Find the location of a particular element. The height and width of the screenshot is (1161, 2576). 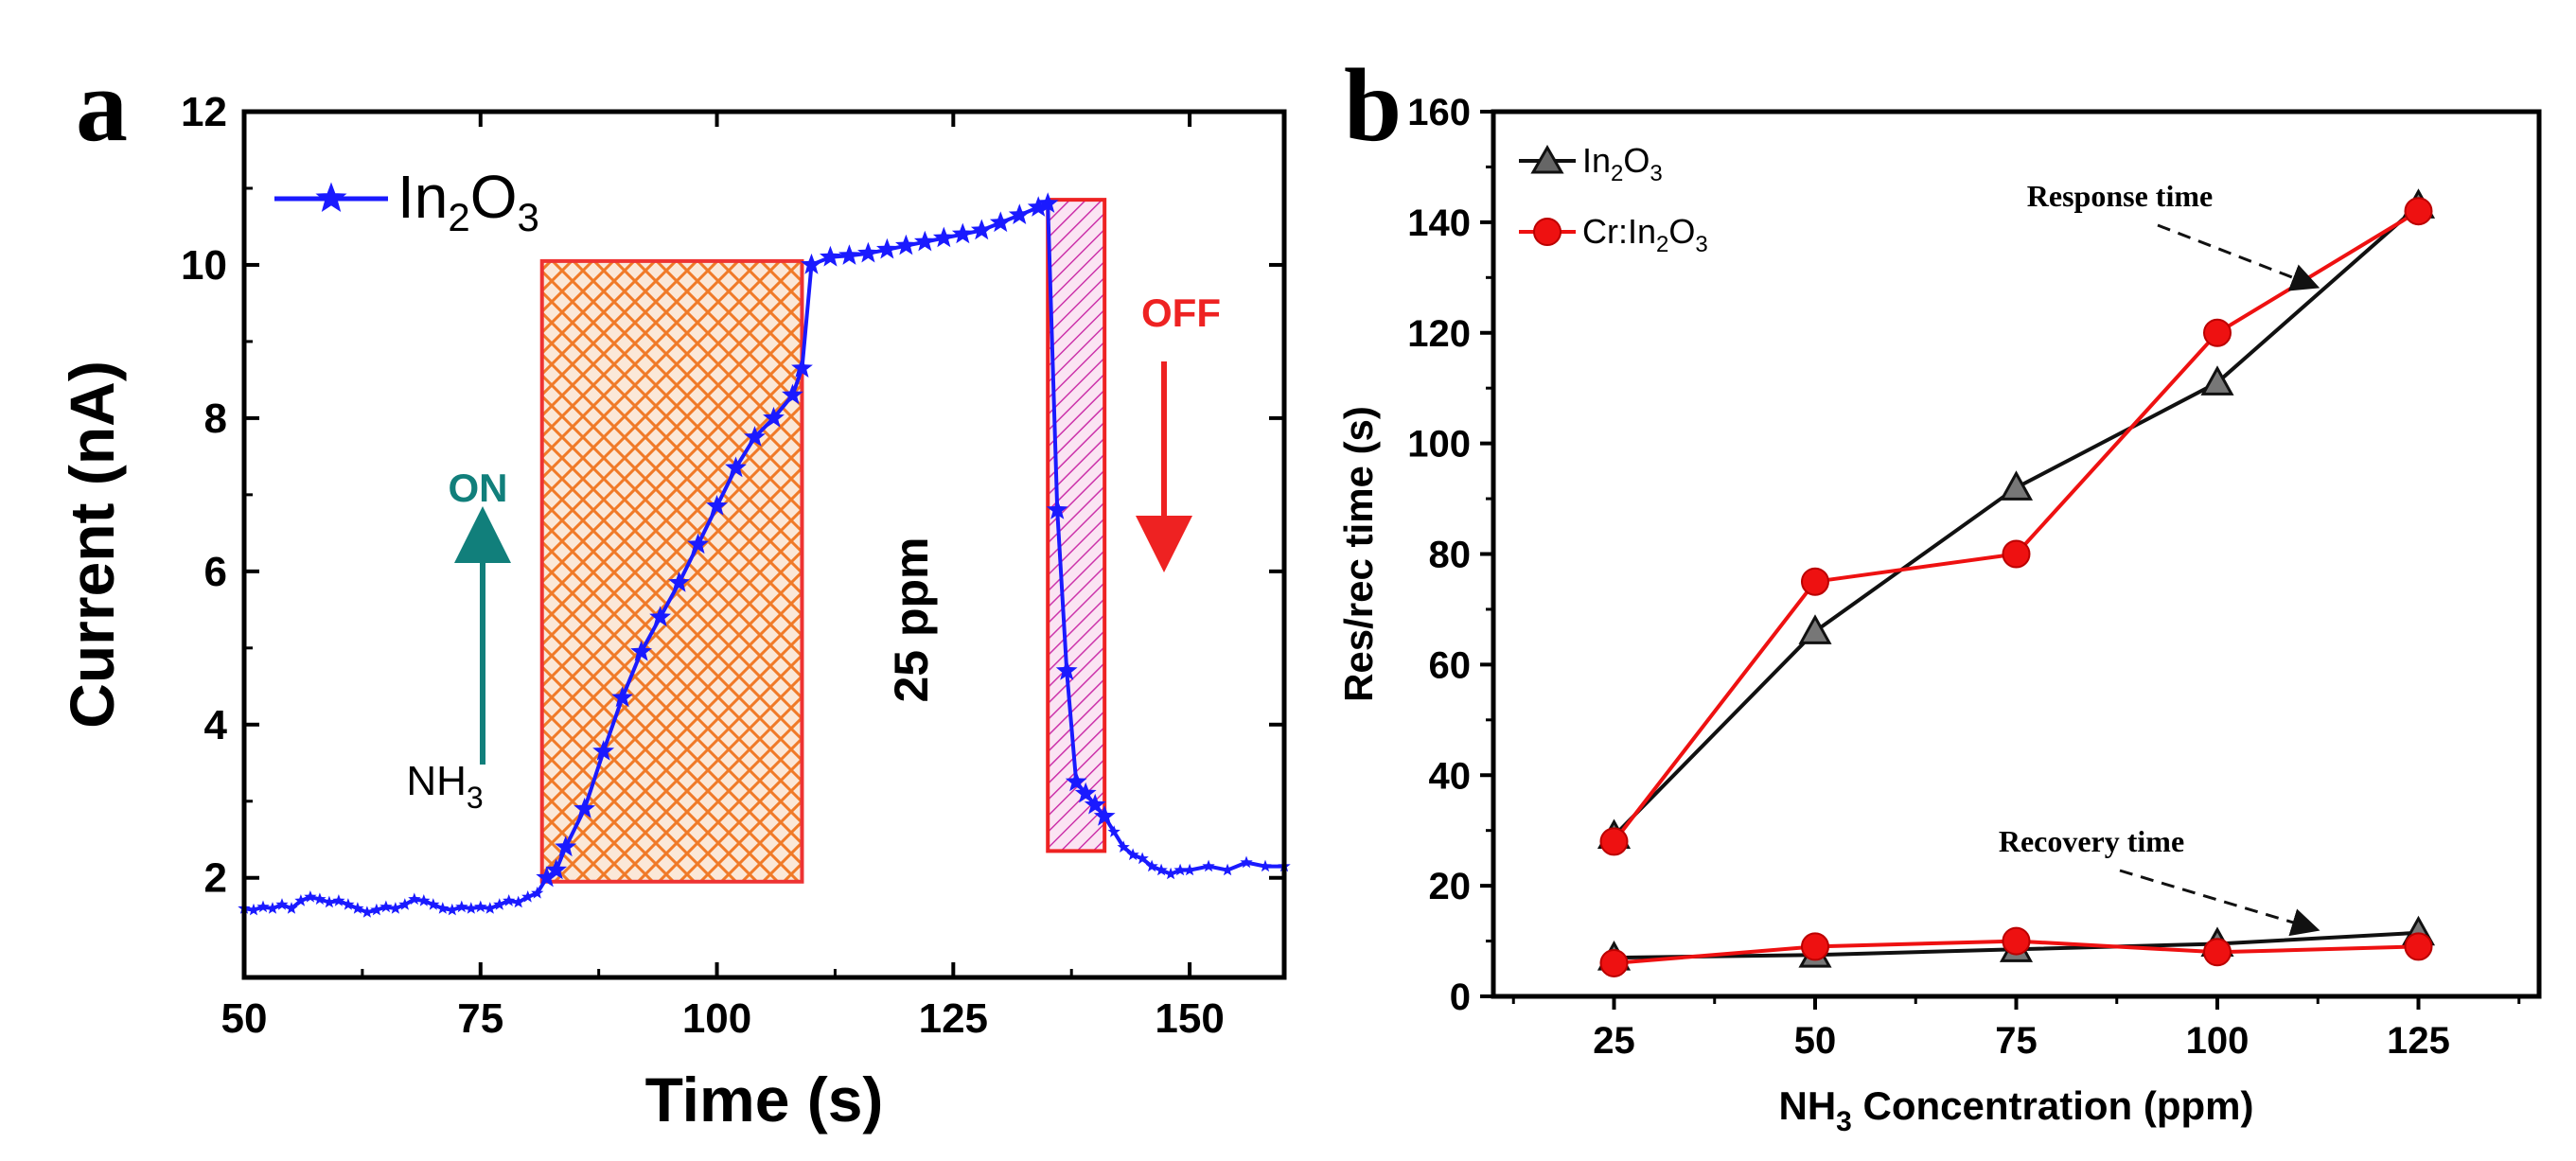

x-tick-label-a: 100 is located at coordinates (716, 1018).